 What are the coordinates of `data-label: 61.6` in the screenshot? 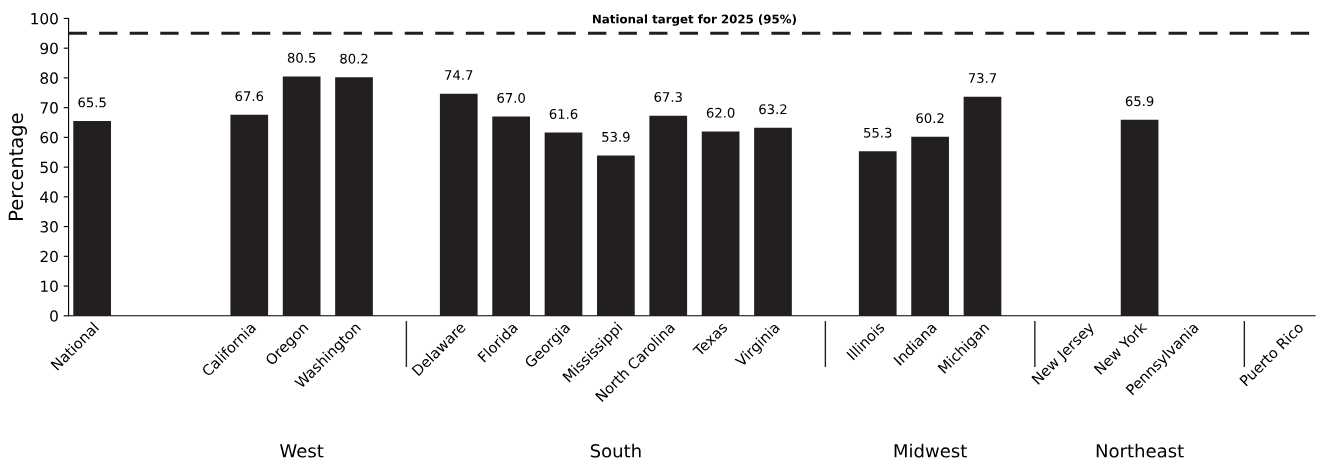 It's located at (563, 113).